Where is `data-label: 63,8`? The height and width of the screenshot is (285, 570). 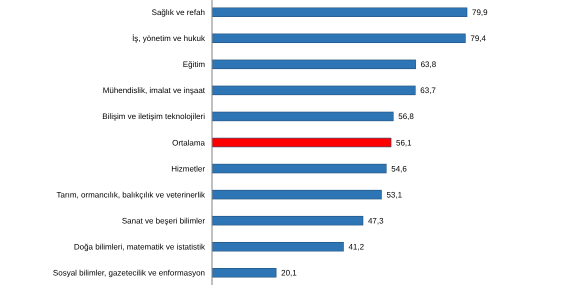
data-label: 63,8 is located at coordinates (428, 65).